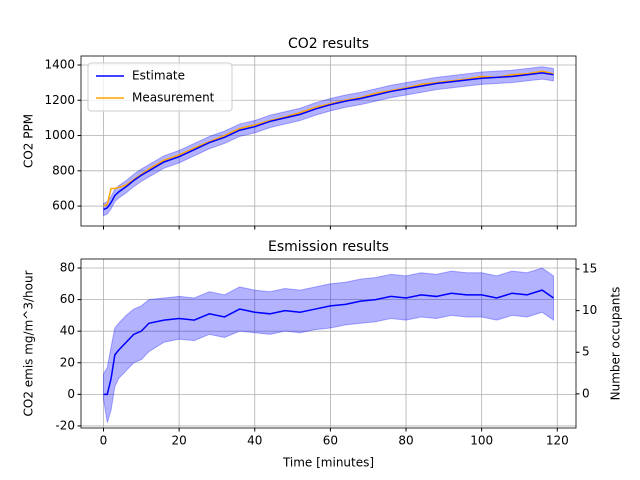 Image resolution: width=640 pixels, height=480 pixels. What do you see at coordinates (328, 44) in the screenshot?
I see `chart-title: CO2 results` at bounding box center [328, 44].